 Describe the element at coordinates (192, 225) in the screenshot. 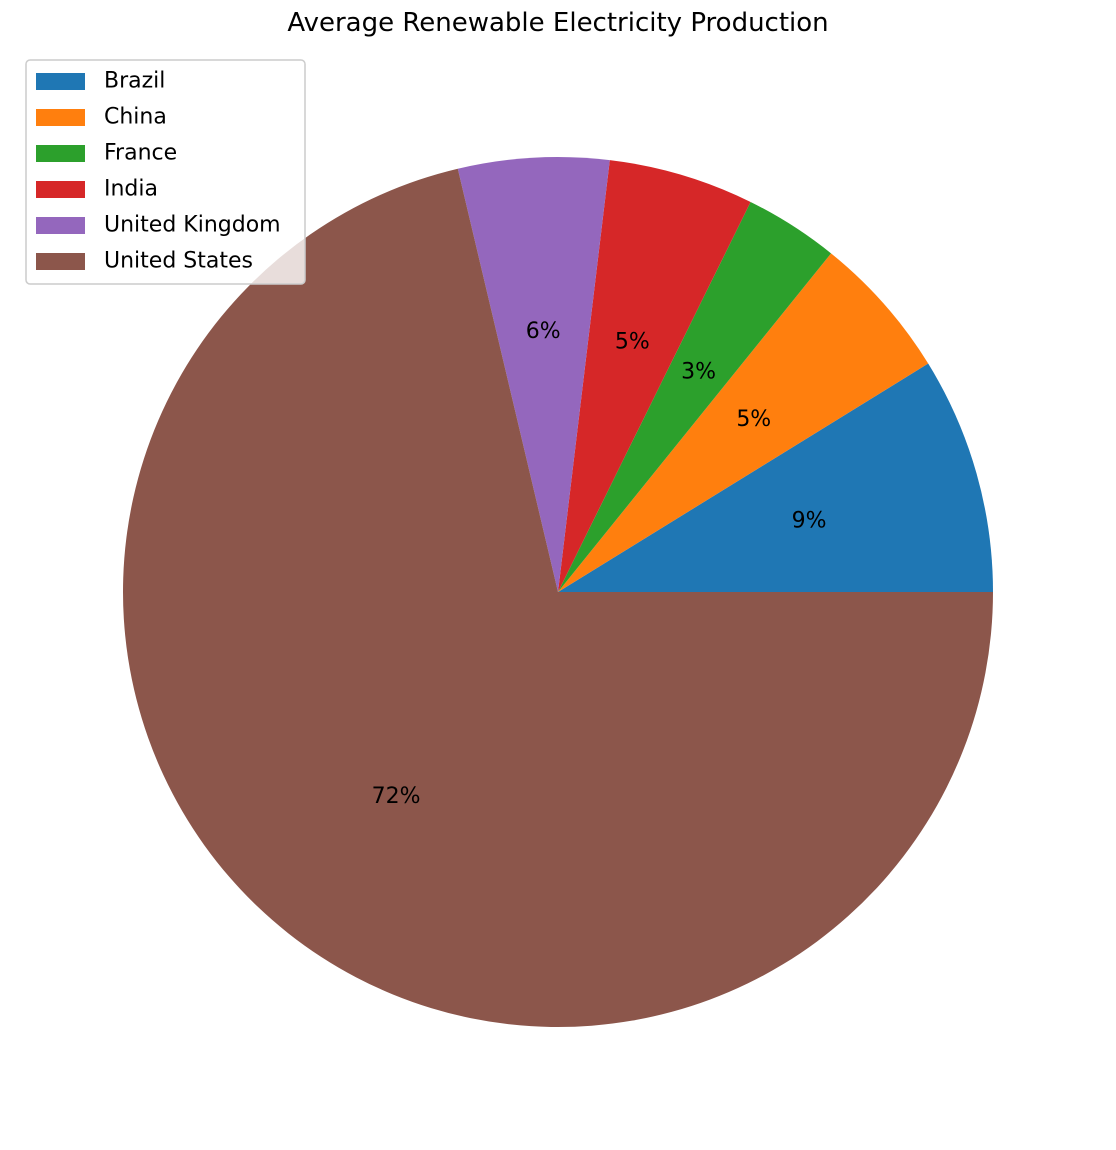

I see `legend-label-united-kingdom: United Kingdom` at that location.